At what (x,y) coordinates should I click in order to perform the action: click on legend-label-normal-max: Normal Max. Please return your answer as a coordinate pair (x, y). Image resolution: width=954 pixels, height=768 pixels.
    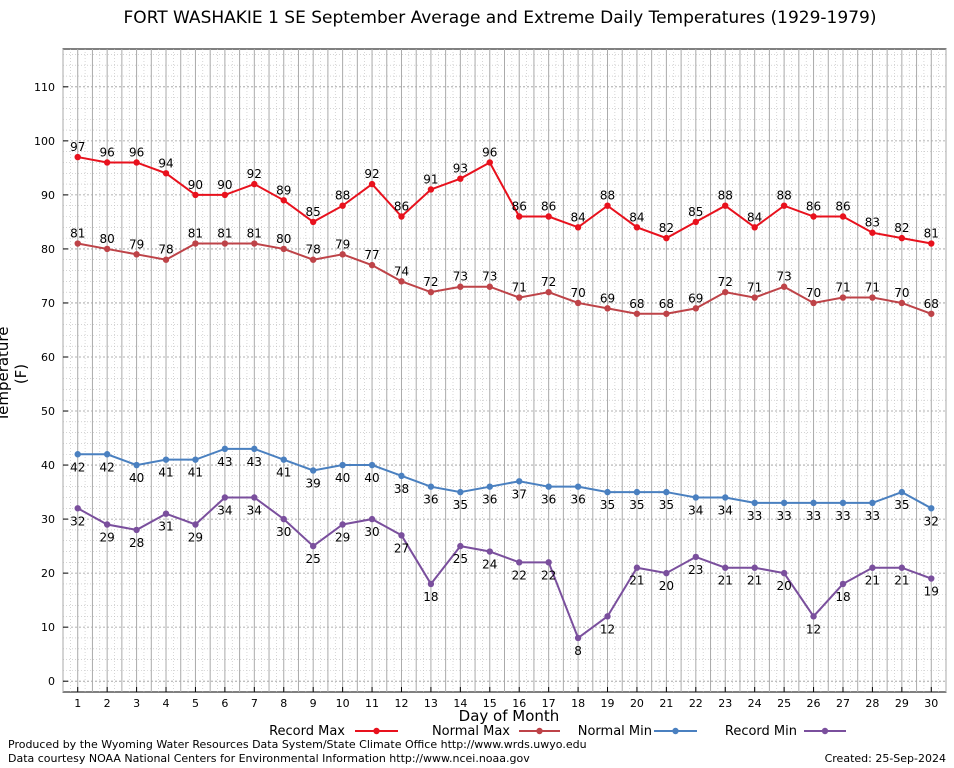
    Looking at the image, I should click on (471, 731).